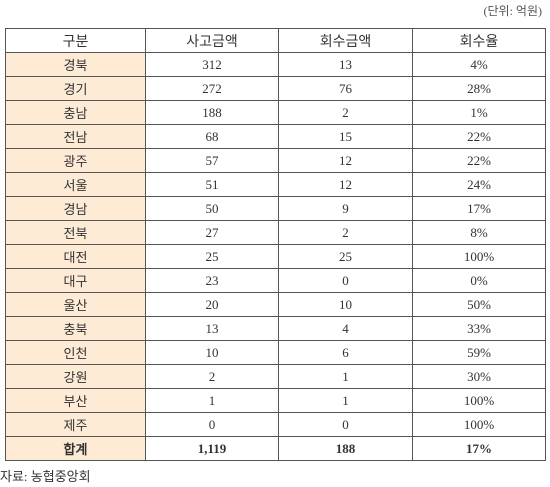 Image resolution: width=550 pixels, height=487 pixels. What do you see at coordinates (345, 208) in the screenshot?
I see `cell: 9` at bounding box center [345, 208].